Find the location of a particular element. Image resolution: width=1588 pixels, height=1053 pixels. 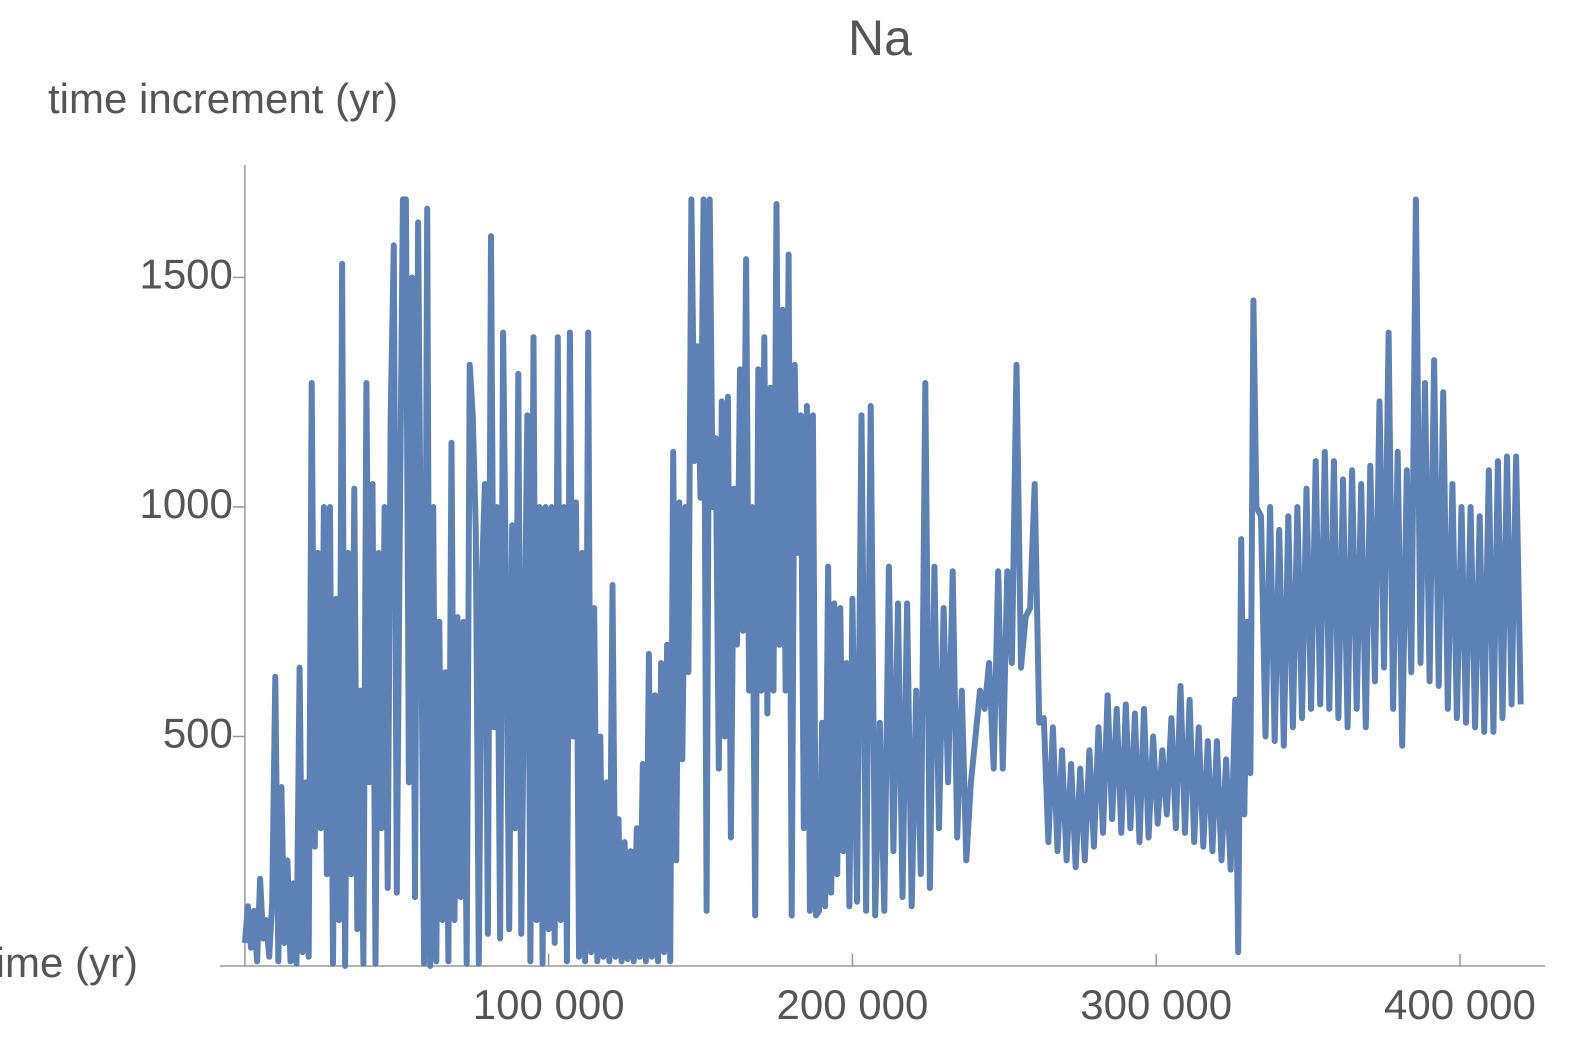

x-tick-label: 100 000 is located at coordinates (549, 1004).